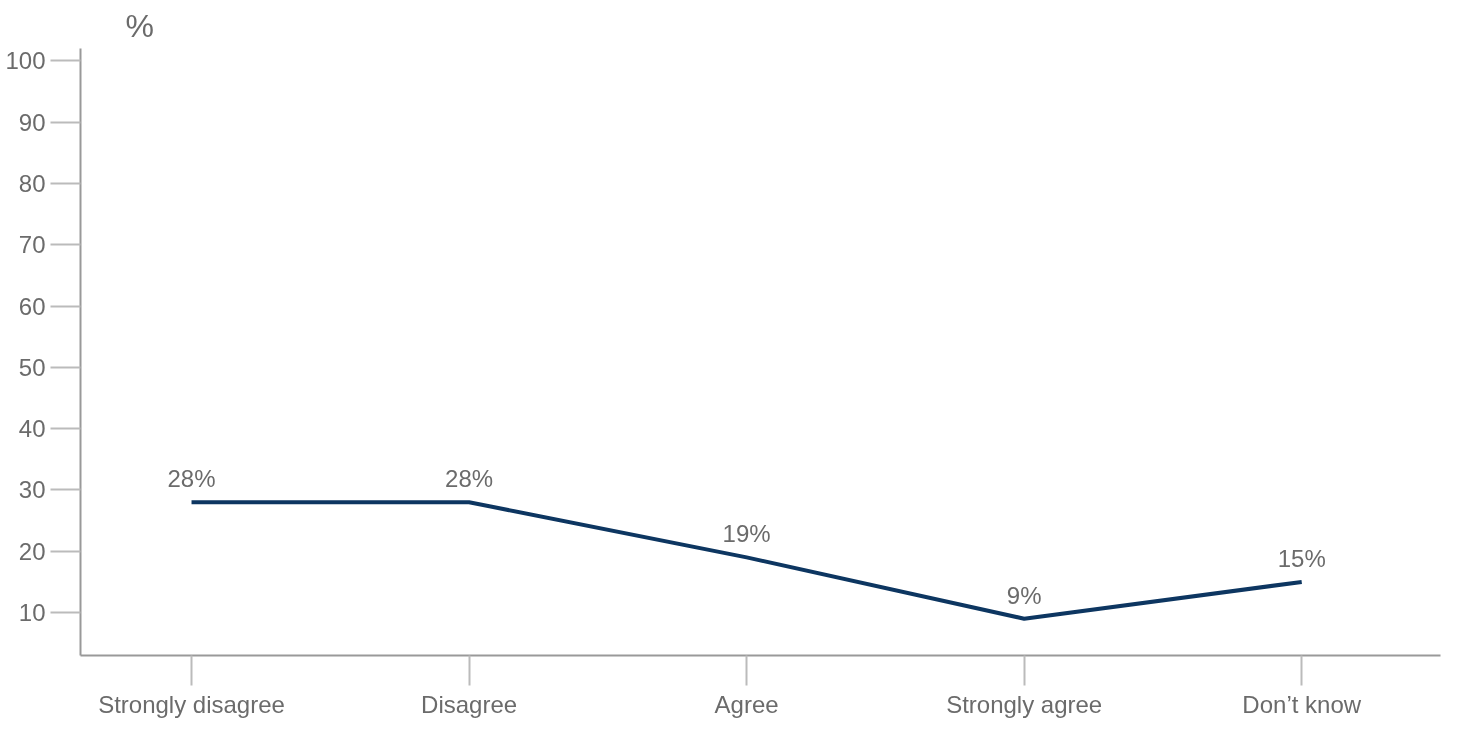 The width and height of the screenshot is (1484, 732). Describe the element at coordinates (32, 183) in the screenshot. I see `y-tick-label: 80` at that location.